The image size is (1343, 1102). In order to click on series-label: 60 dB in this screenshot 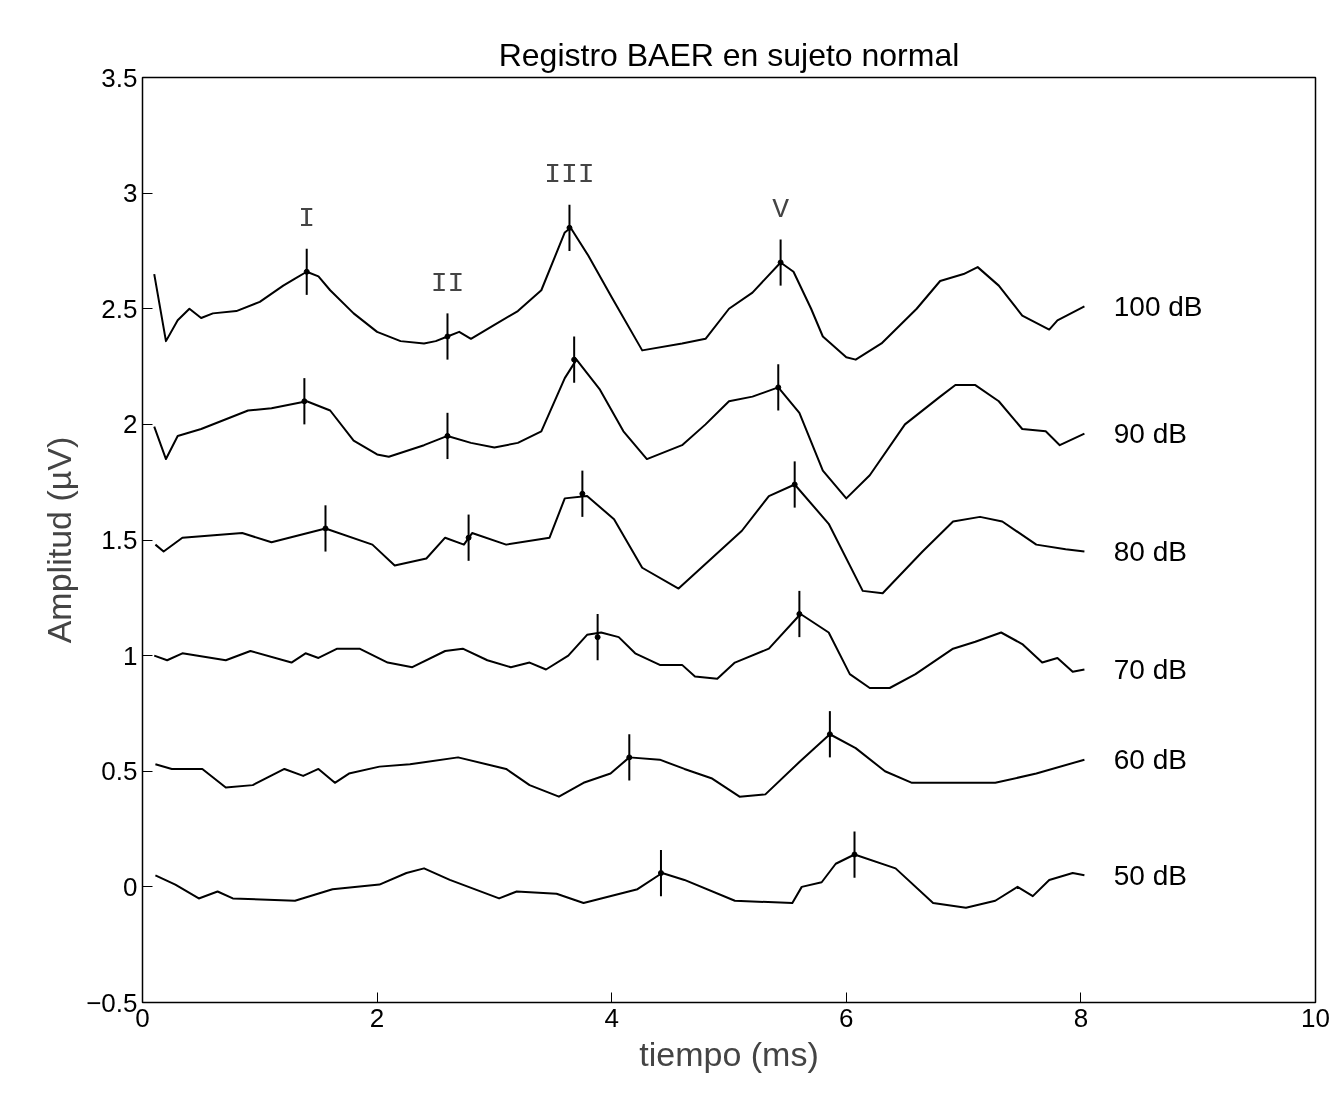, I will do `click(1150, 760)`.